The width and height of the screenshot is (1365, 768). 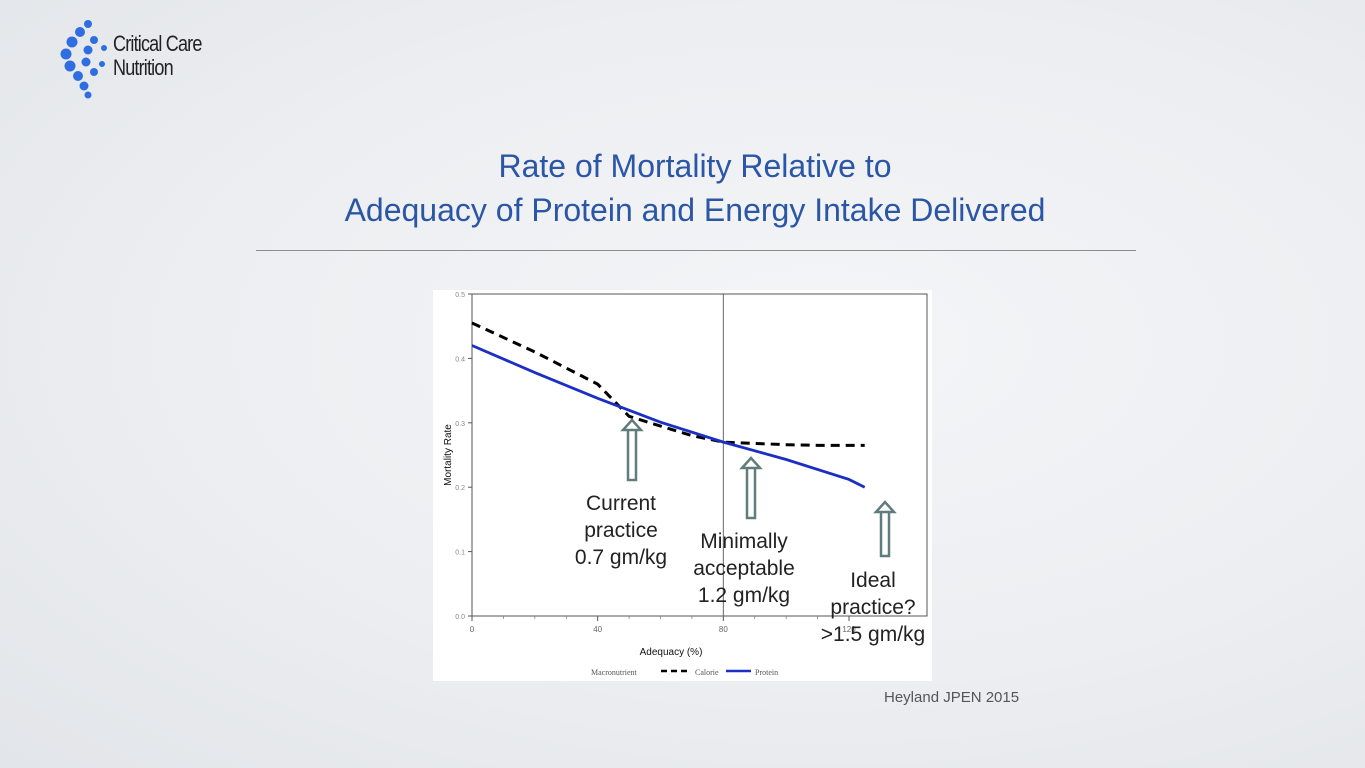 I want to click on x-tick-label: 80, so click(x=723, y=629).